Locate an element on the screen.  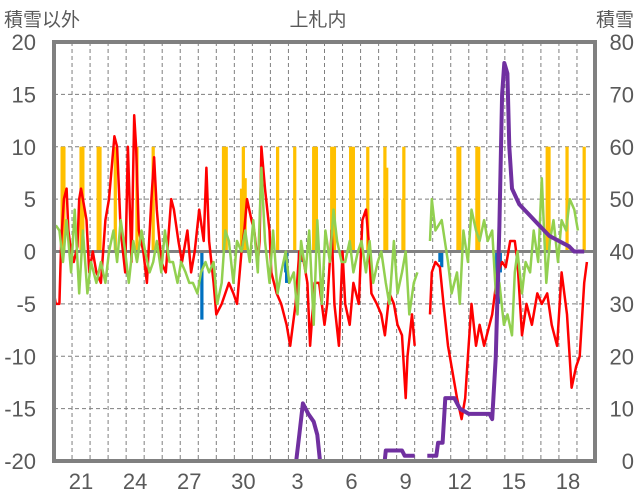
left-y-tick-label: -5 is located at coordinates (26, 304).